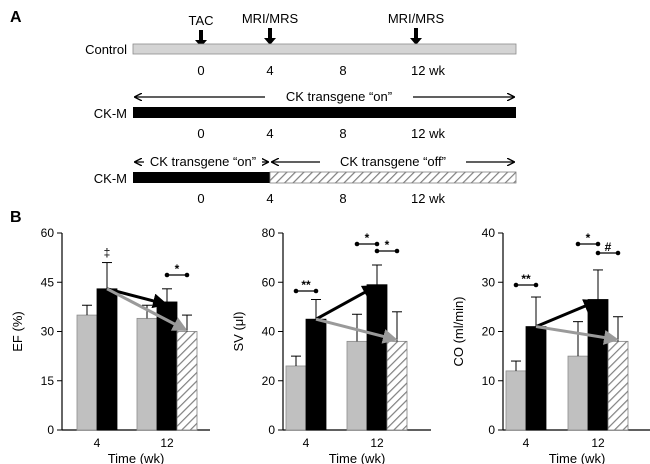 The width and height of the screenshot is (650, 464). I want to click on y-axis-label: CO (ml/min), so click(458, 331).